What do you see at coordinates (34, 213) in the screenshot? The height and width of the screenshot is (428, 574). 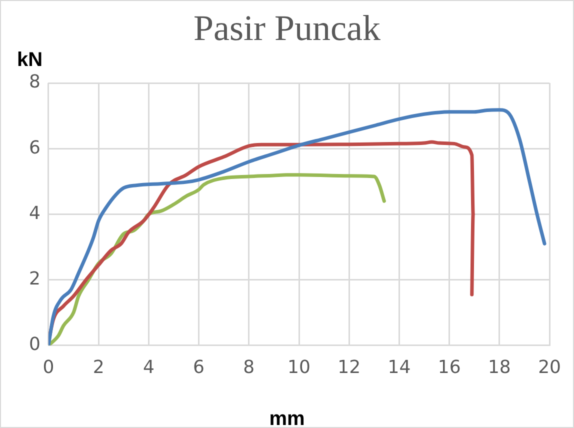 I see `y-tick-label: 4` at bounding box center [34, 213].